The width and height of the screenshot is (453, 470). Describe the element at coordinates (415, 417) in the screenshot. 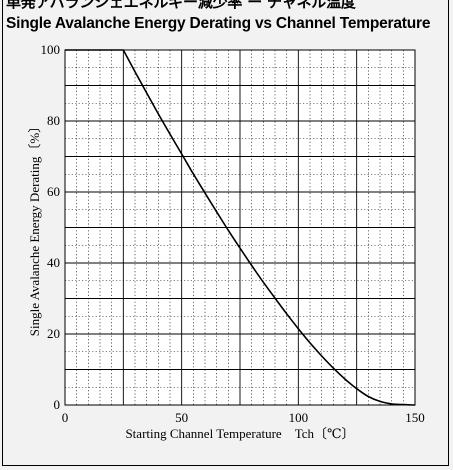

I see `x-tick-label: 150` at that location.